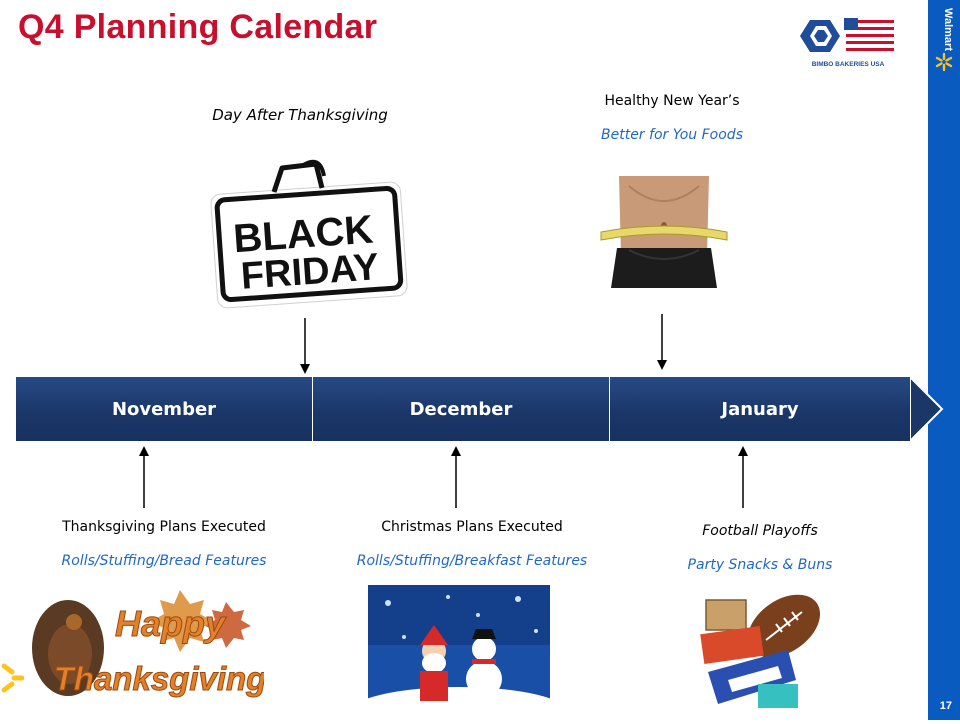 This screenshot has height=724, width=960. Describe the element at coordinates (948, 29) in the screenshot. I see `walmart-wordmark: Walmart` at that location.